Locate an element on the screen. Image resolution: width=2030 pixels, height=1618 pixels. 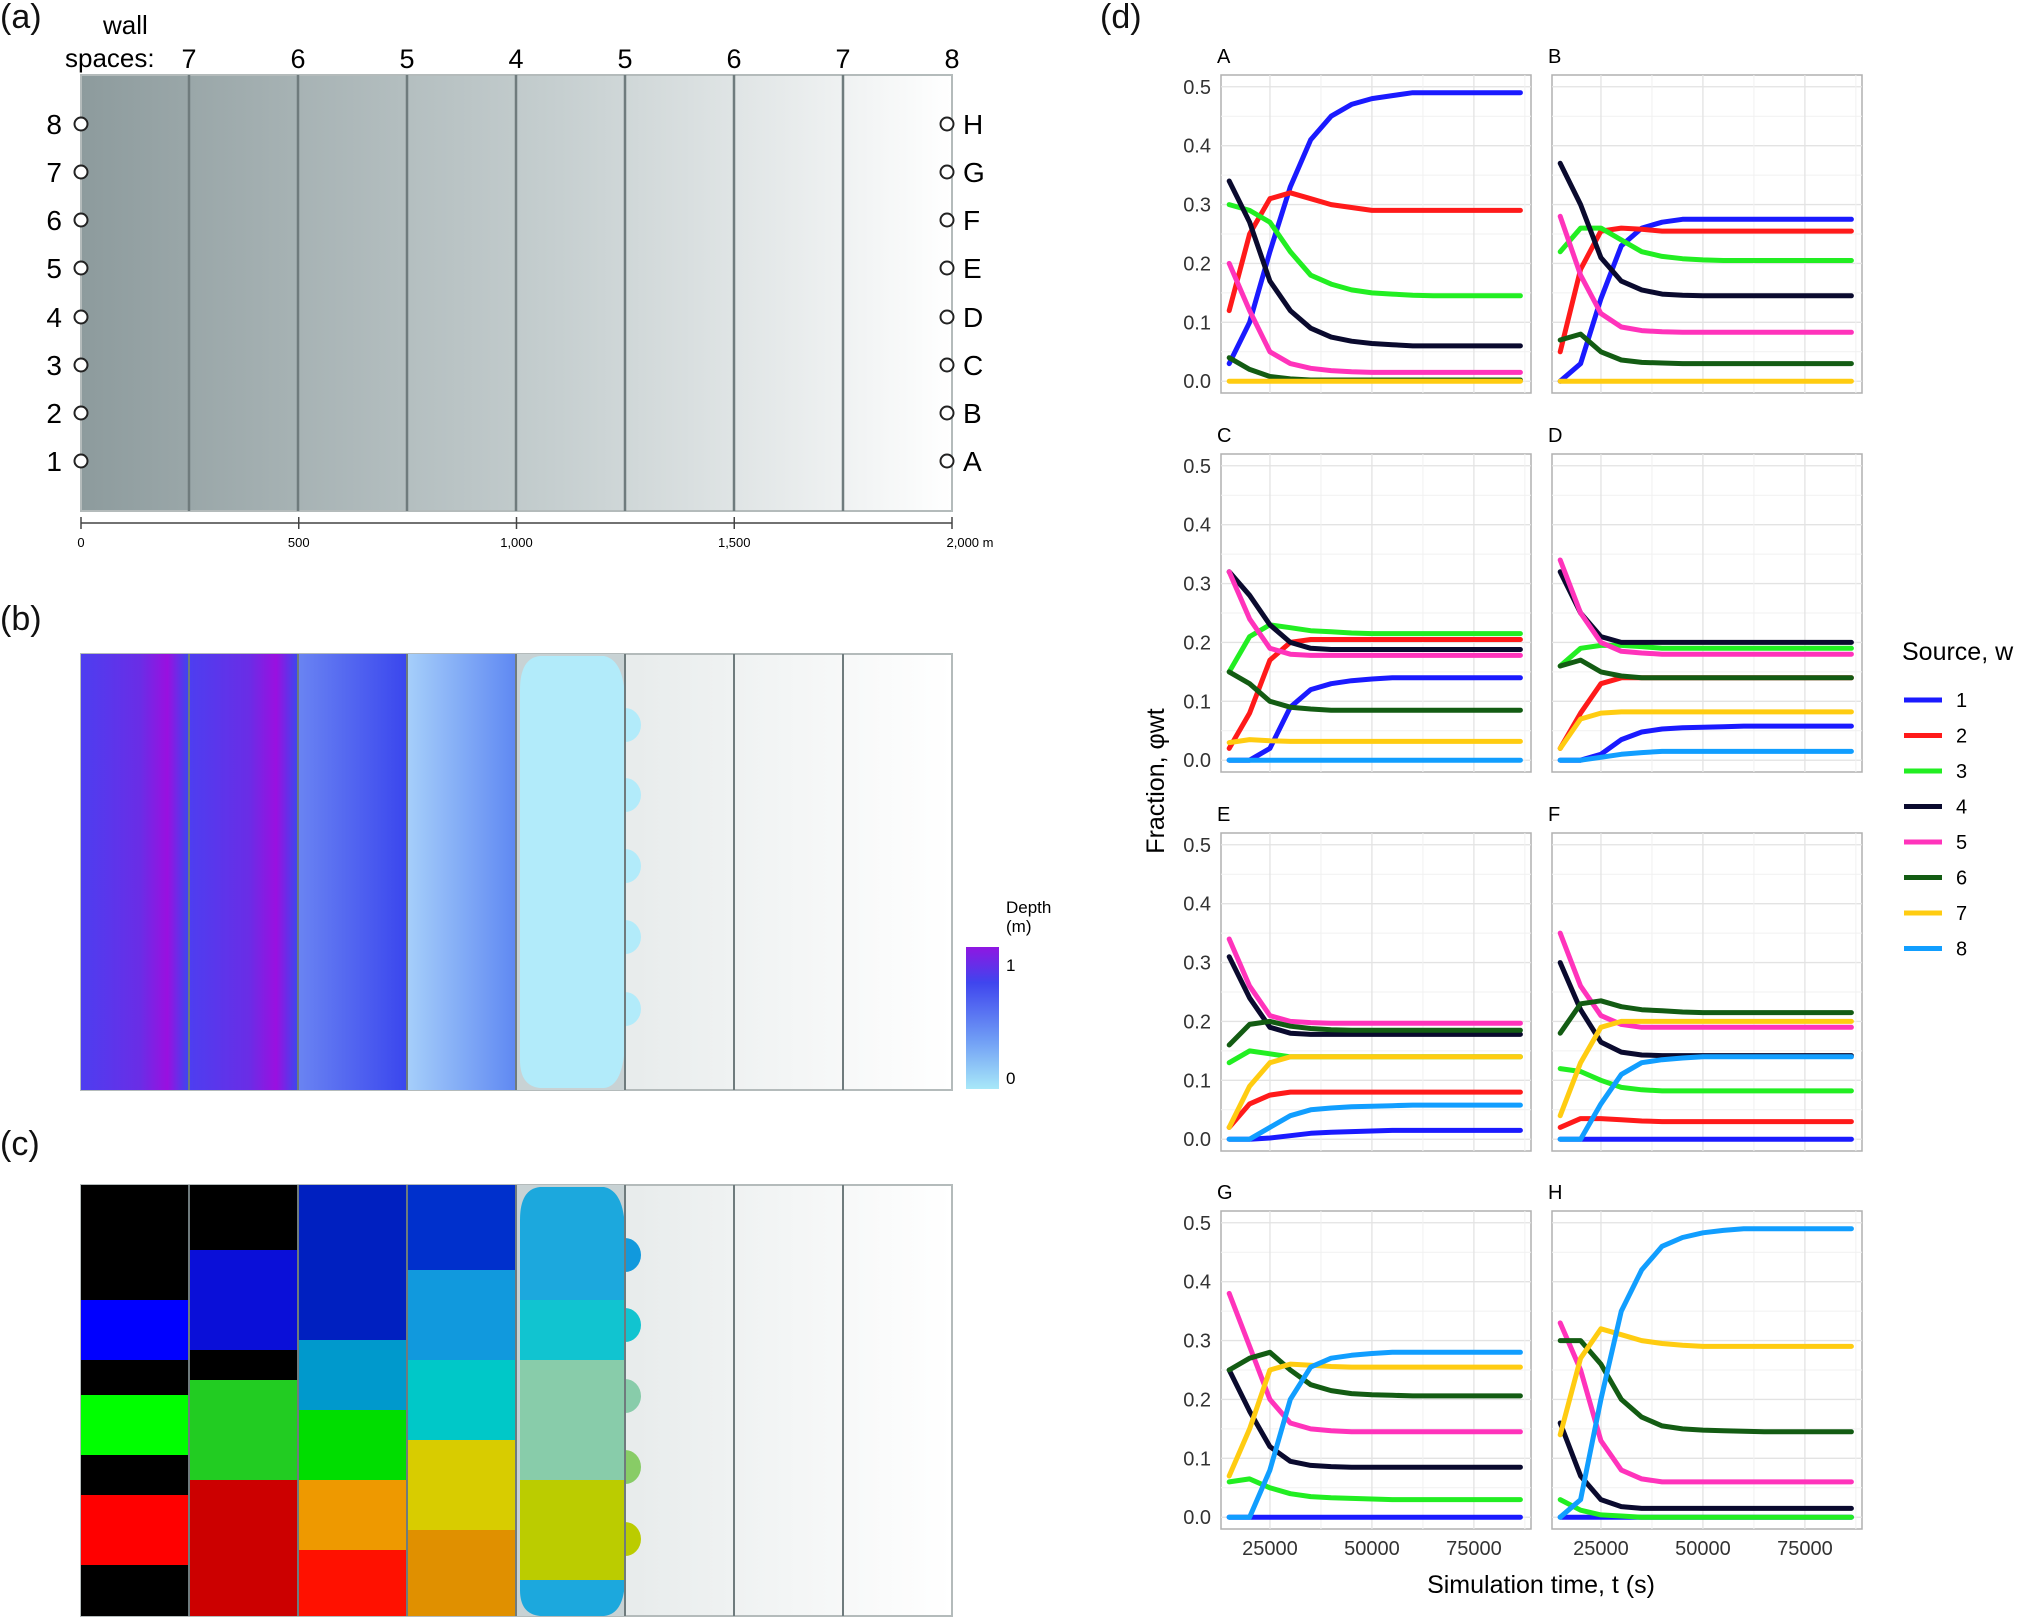
facet-panel-B: B is located at coordinates (1705, 220).